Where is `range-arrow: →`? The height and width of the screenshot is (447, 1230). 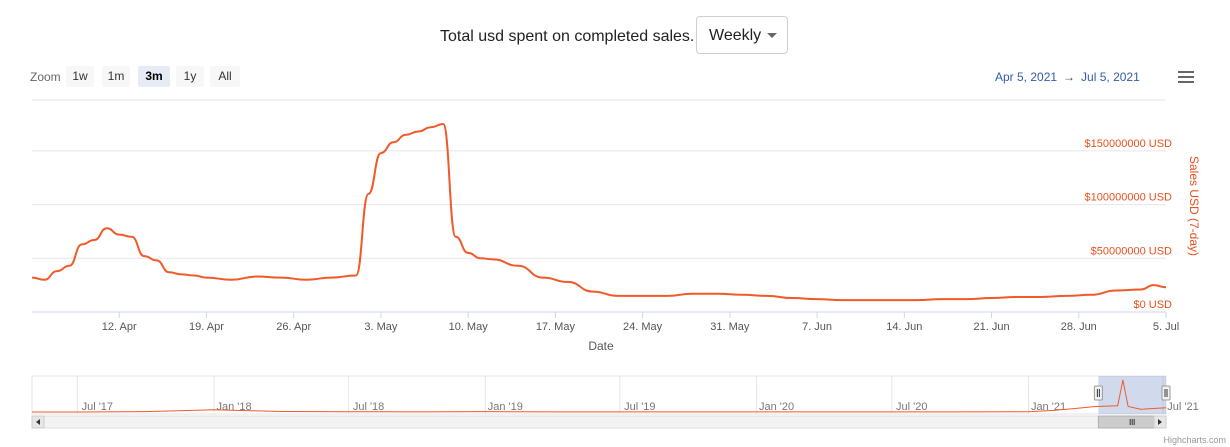
range-arrow: → is located at coordinates (1069, 77).